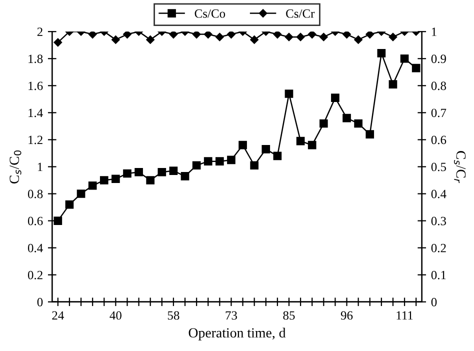 Image resolution: width=474 pixels, height=351 pixels. I want to click on y-tick-label: 1.8, so click(35, 59).